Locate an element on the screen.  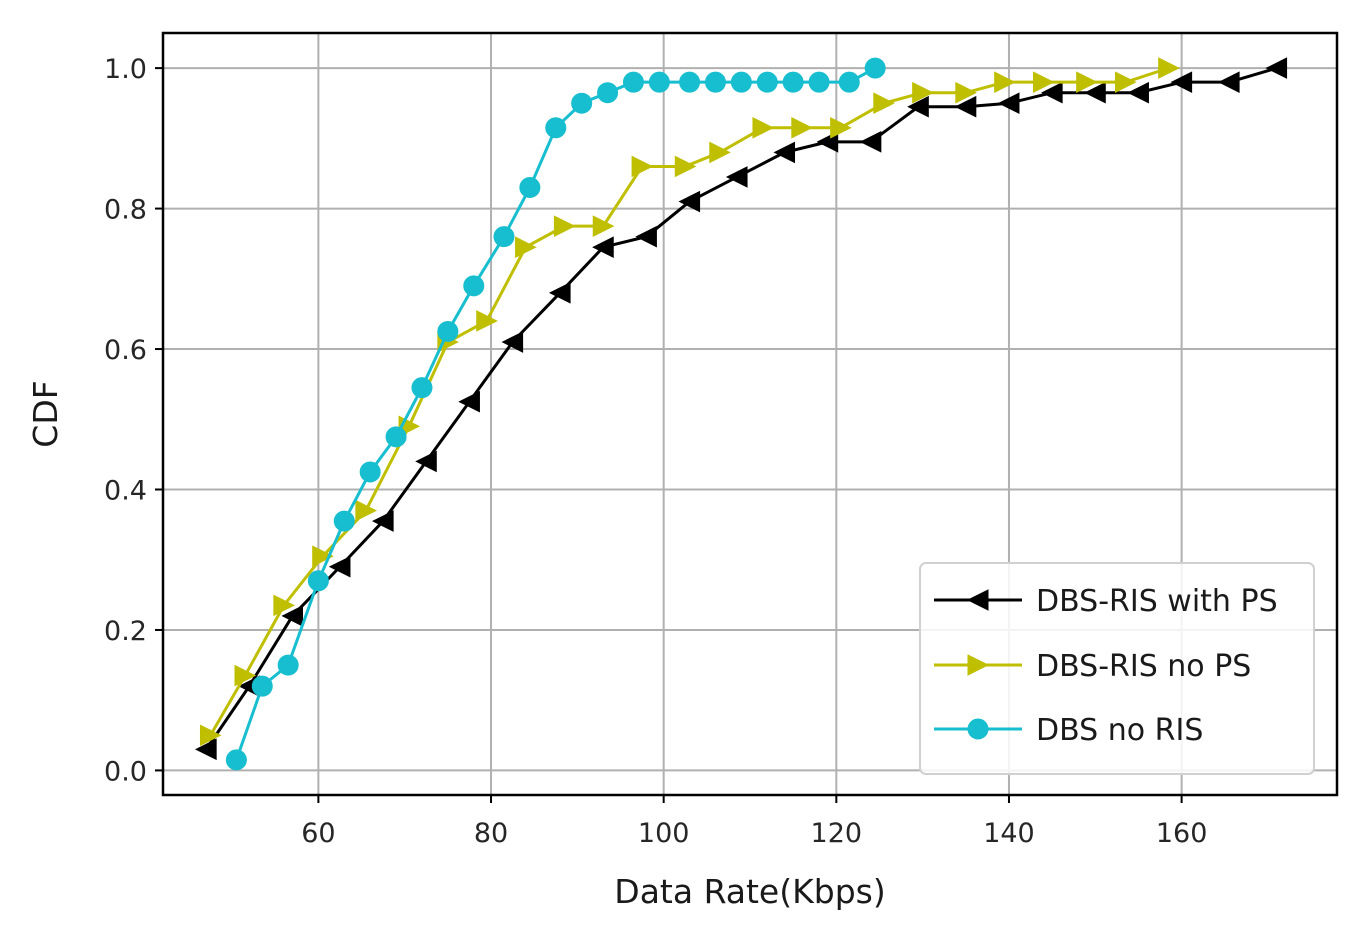
y-tick-label: 0.0 is located at coordinates (125, 771).